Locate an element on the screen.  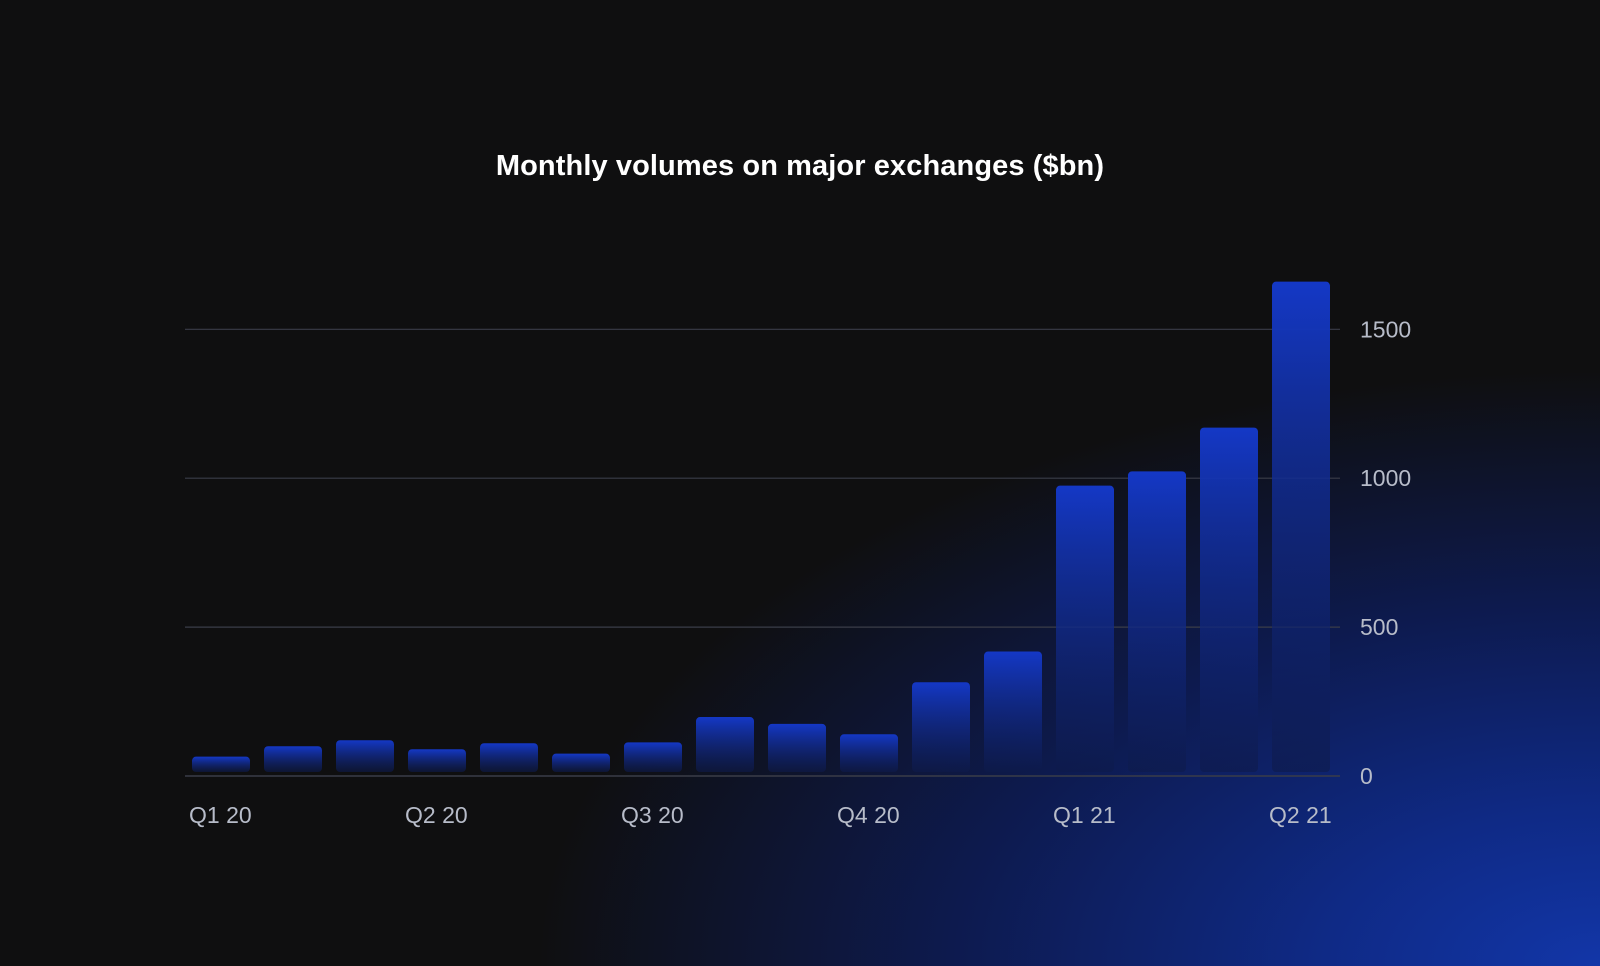
chart-title: Monthly volumes on major exchanges ($bn) is located at coordinates (800, 166).